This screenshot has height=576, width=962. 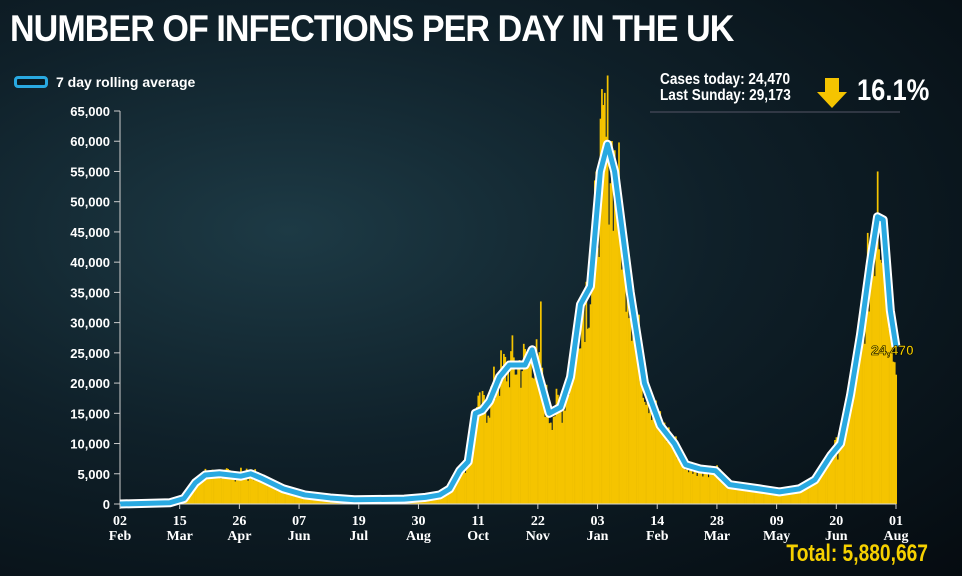 What do you see at coordinates (836, 521) in the screenshot?
I see `x-tick-label: 20` at bounding box center [836, 521].